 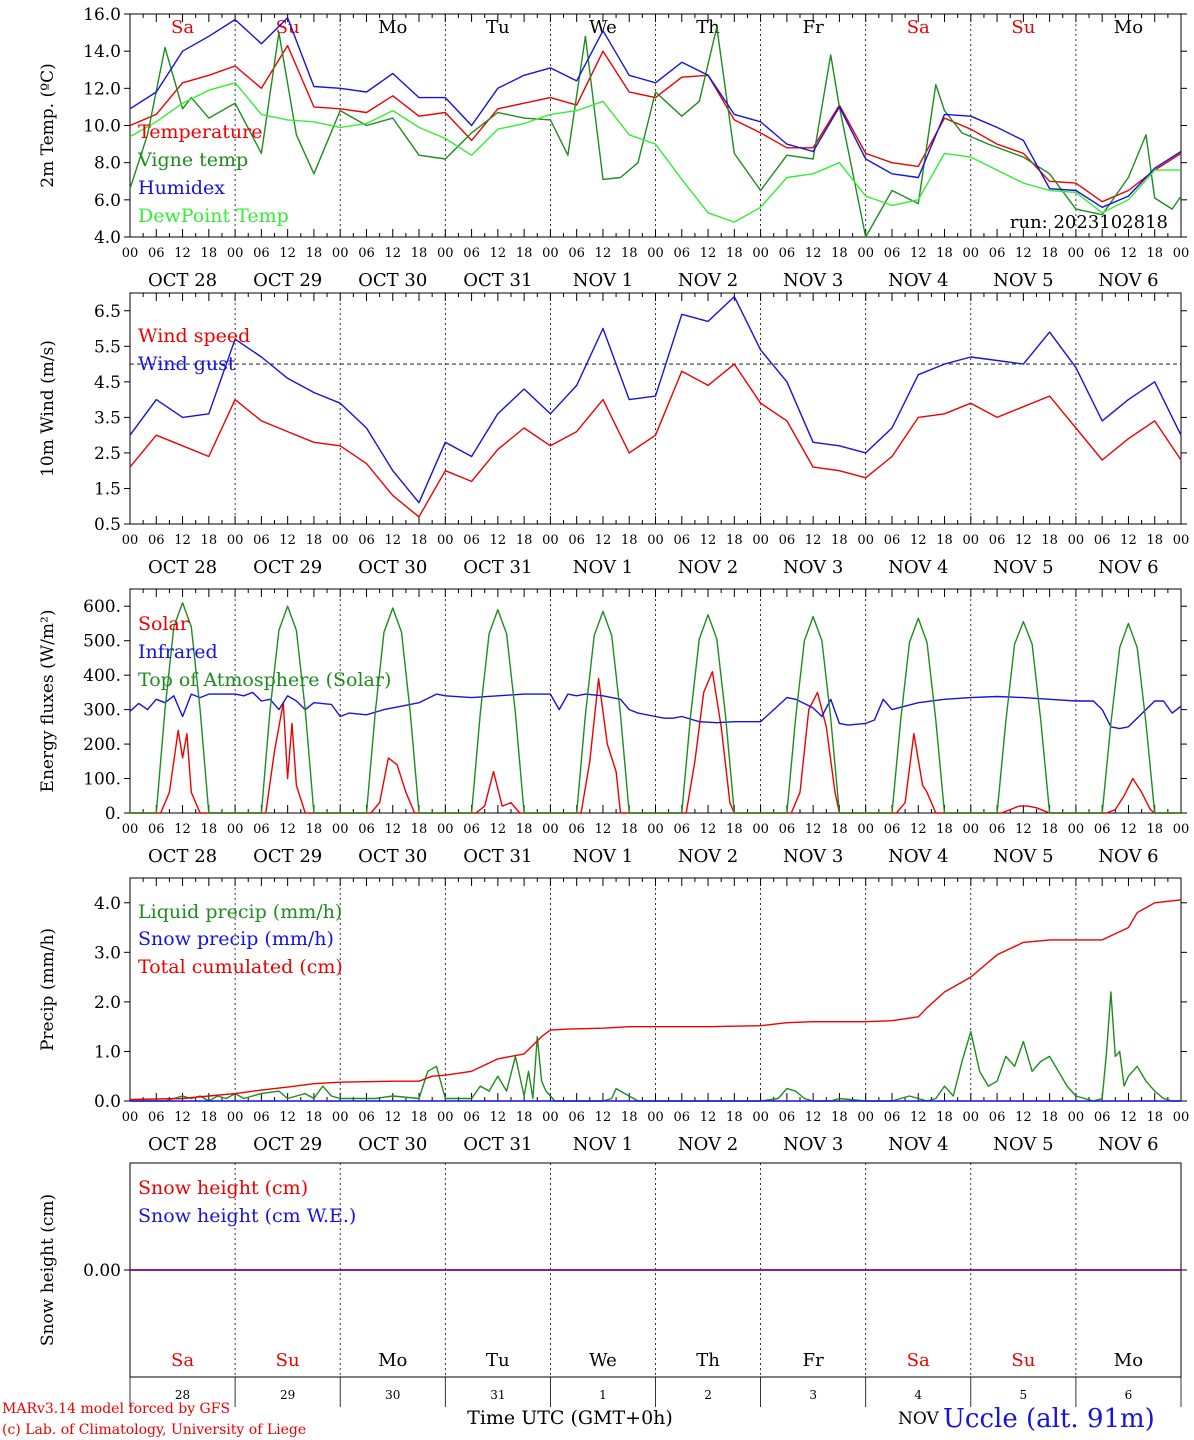 What do you see at coordinates (1128, 27) in the screenshot?
I see `weekday-label: Mo` at bounding box center [1128, 27].